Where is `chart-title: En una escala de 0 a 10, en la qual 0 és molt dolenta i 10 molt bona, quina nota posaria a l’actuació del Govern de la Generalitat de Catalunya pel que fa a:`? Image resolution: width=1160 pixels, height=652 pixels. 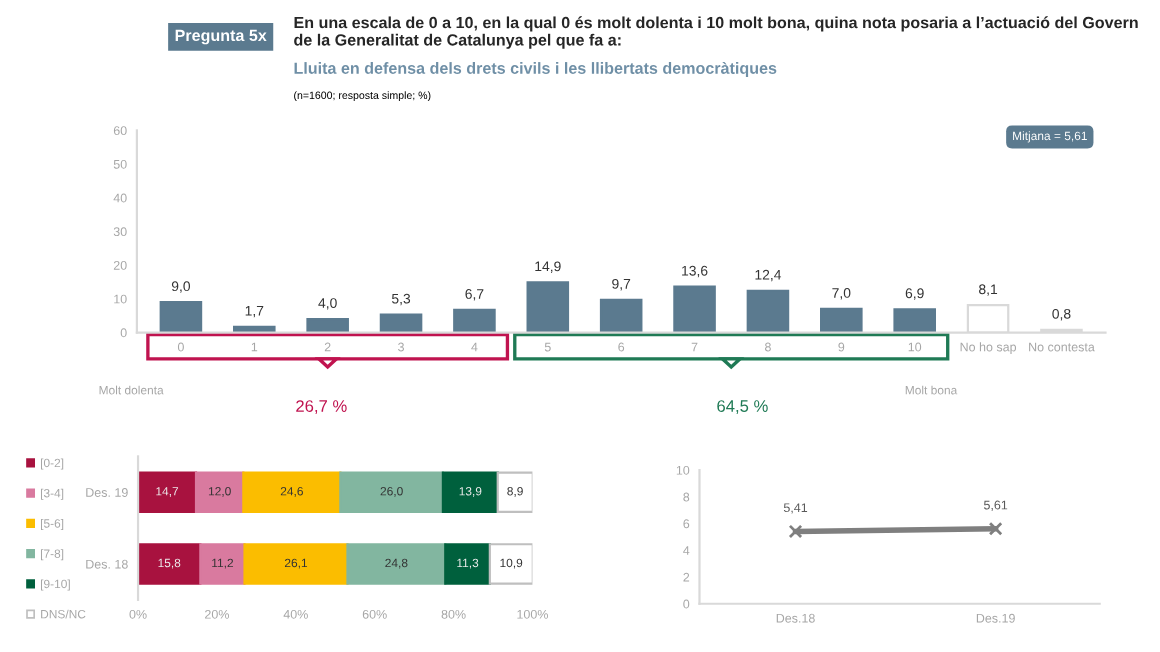 chart-title: En una escala de 0 a 10, en la qual 0 és molt dolenta i 10 molt bona, quina nota posaria a l’actuació del Govern de la Generalitat de Catalunya pel que fa a: is located at coordinates (716, 32).